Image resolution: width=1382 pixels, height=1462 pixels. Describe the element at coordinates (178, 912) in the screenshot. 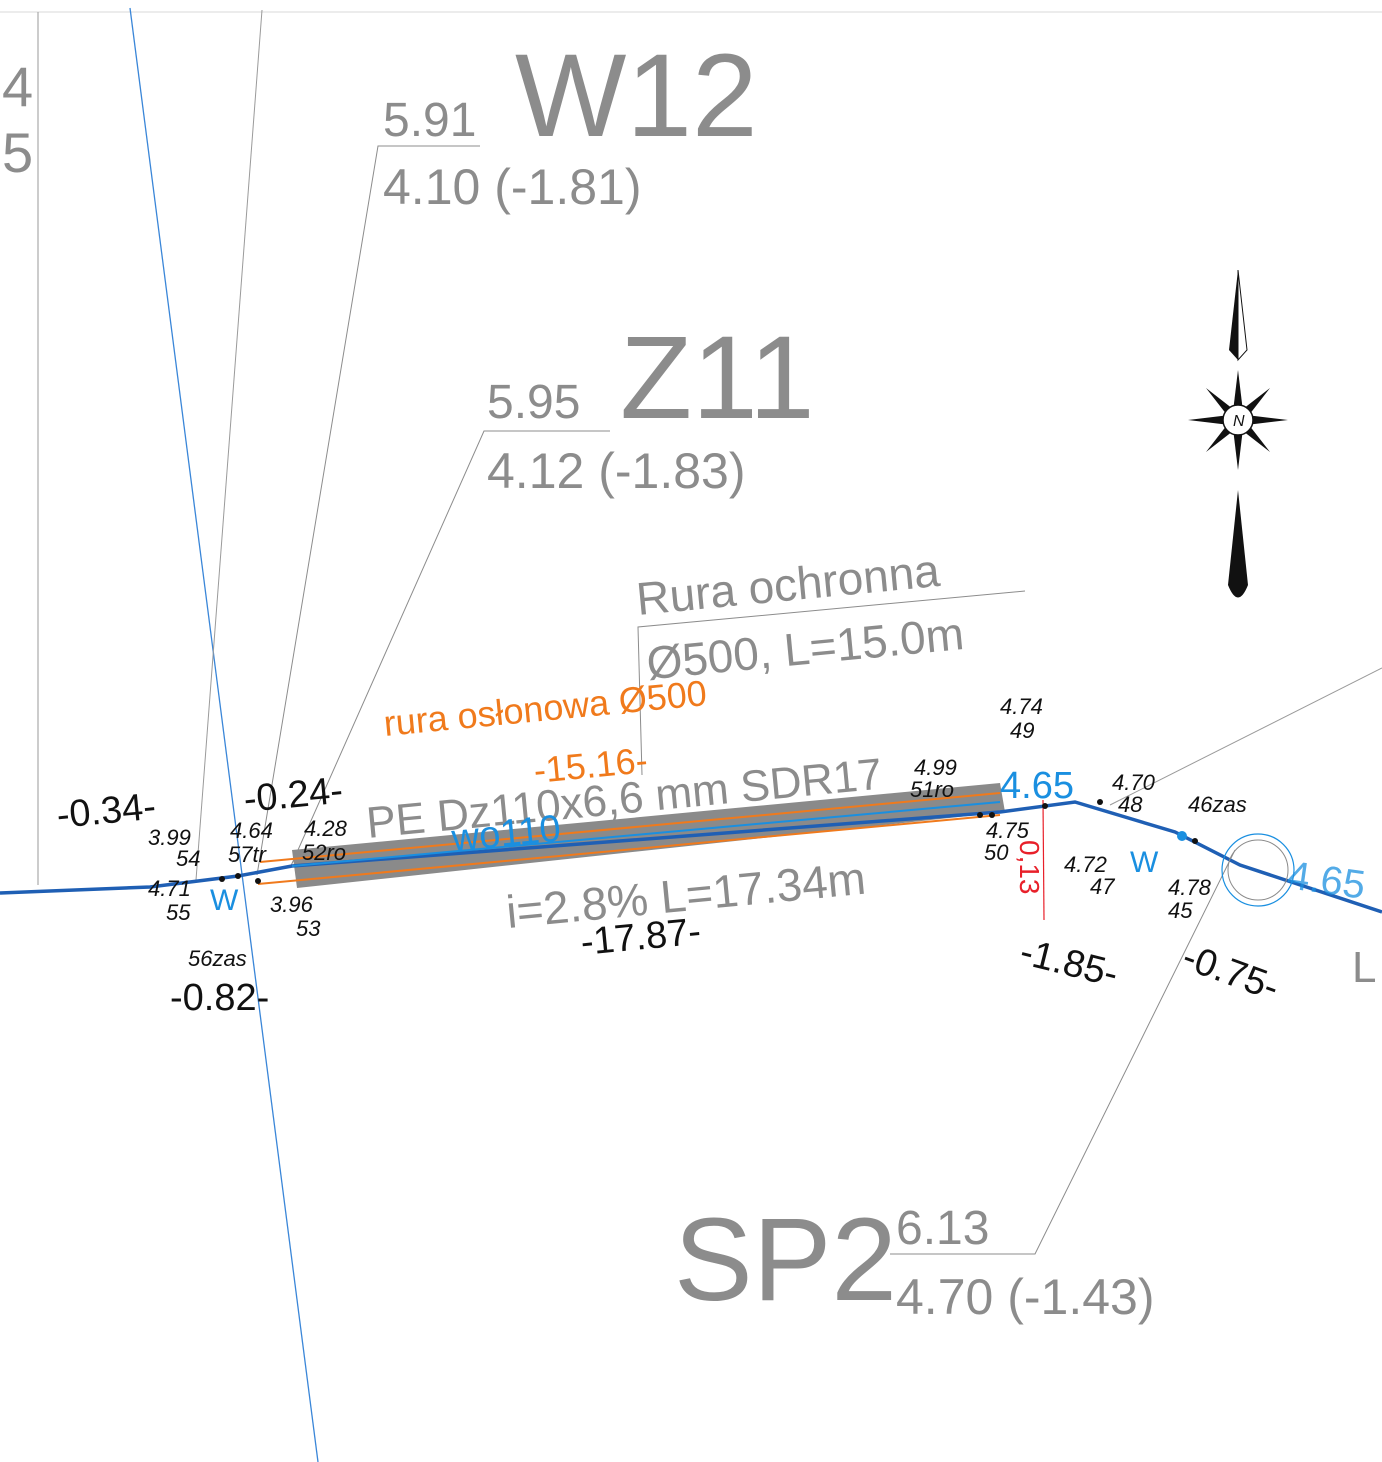

I see `label-p55-n: 55` at that location.